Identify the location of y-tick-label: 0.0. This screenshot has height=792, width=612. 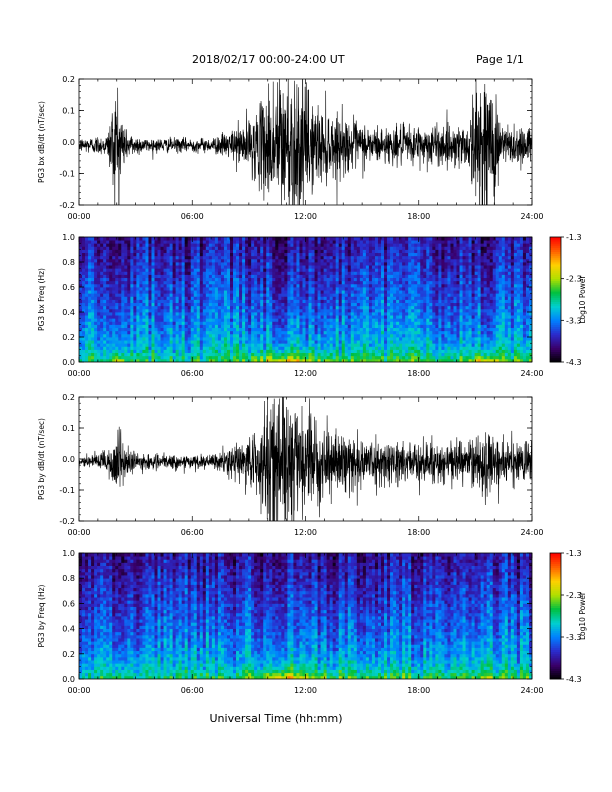
(68, 142).